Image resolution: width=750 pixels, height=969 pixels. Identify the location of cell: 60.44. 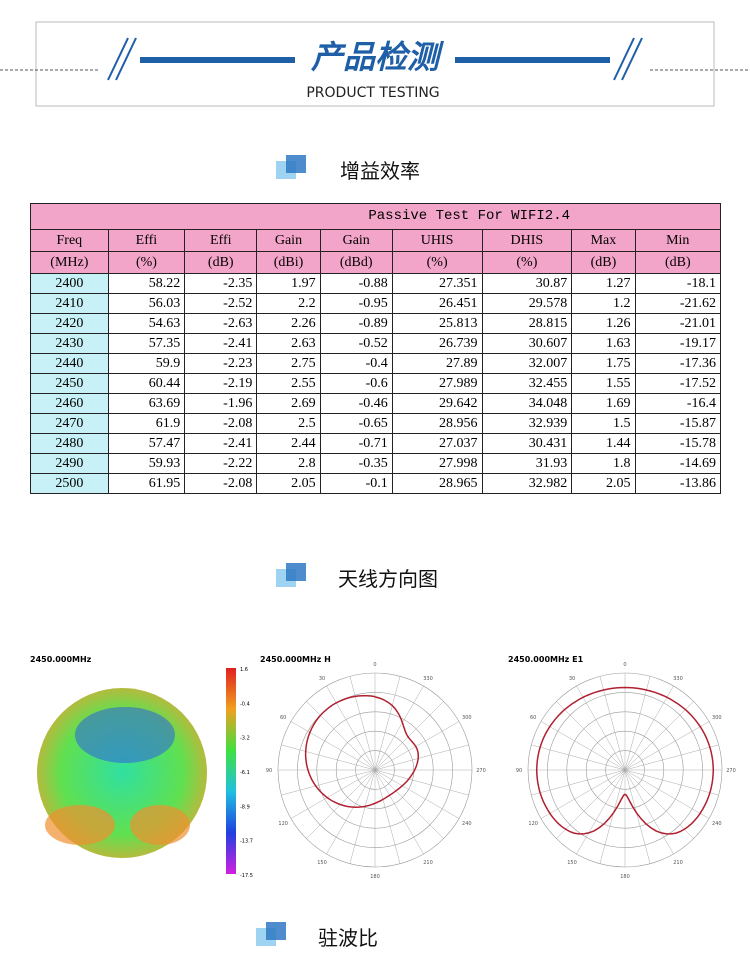
(146, 383).